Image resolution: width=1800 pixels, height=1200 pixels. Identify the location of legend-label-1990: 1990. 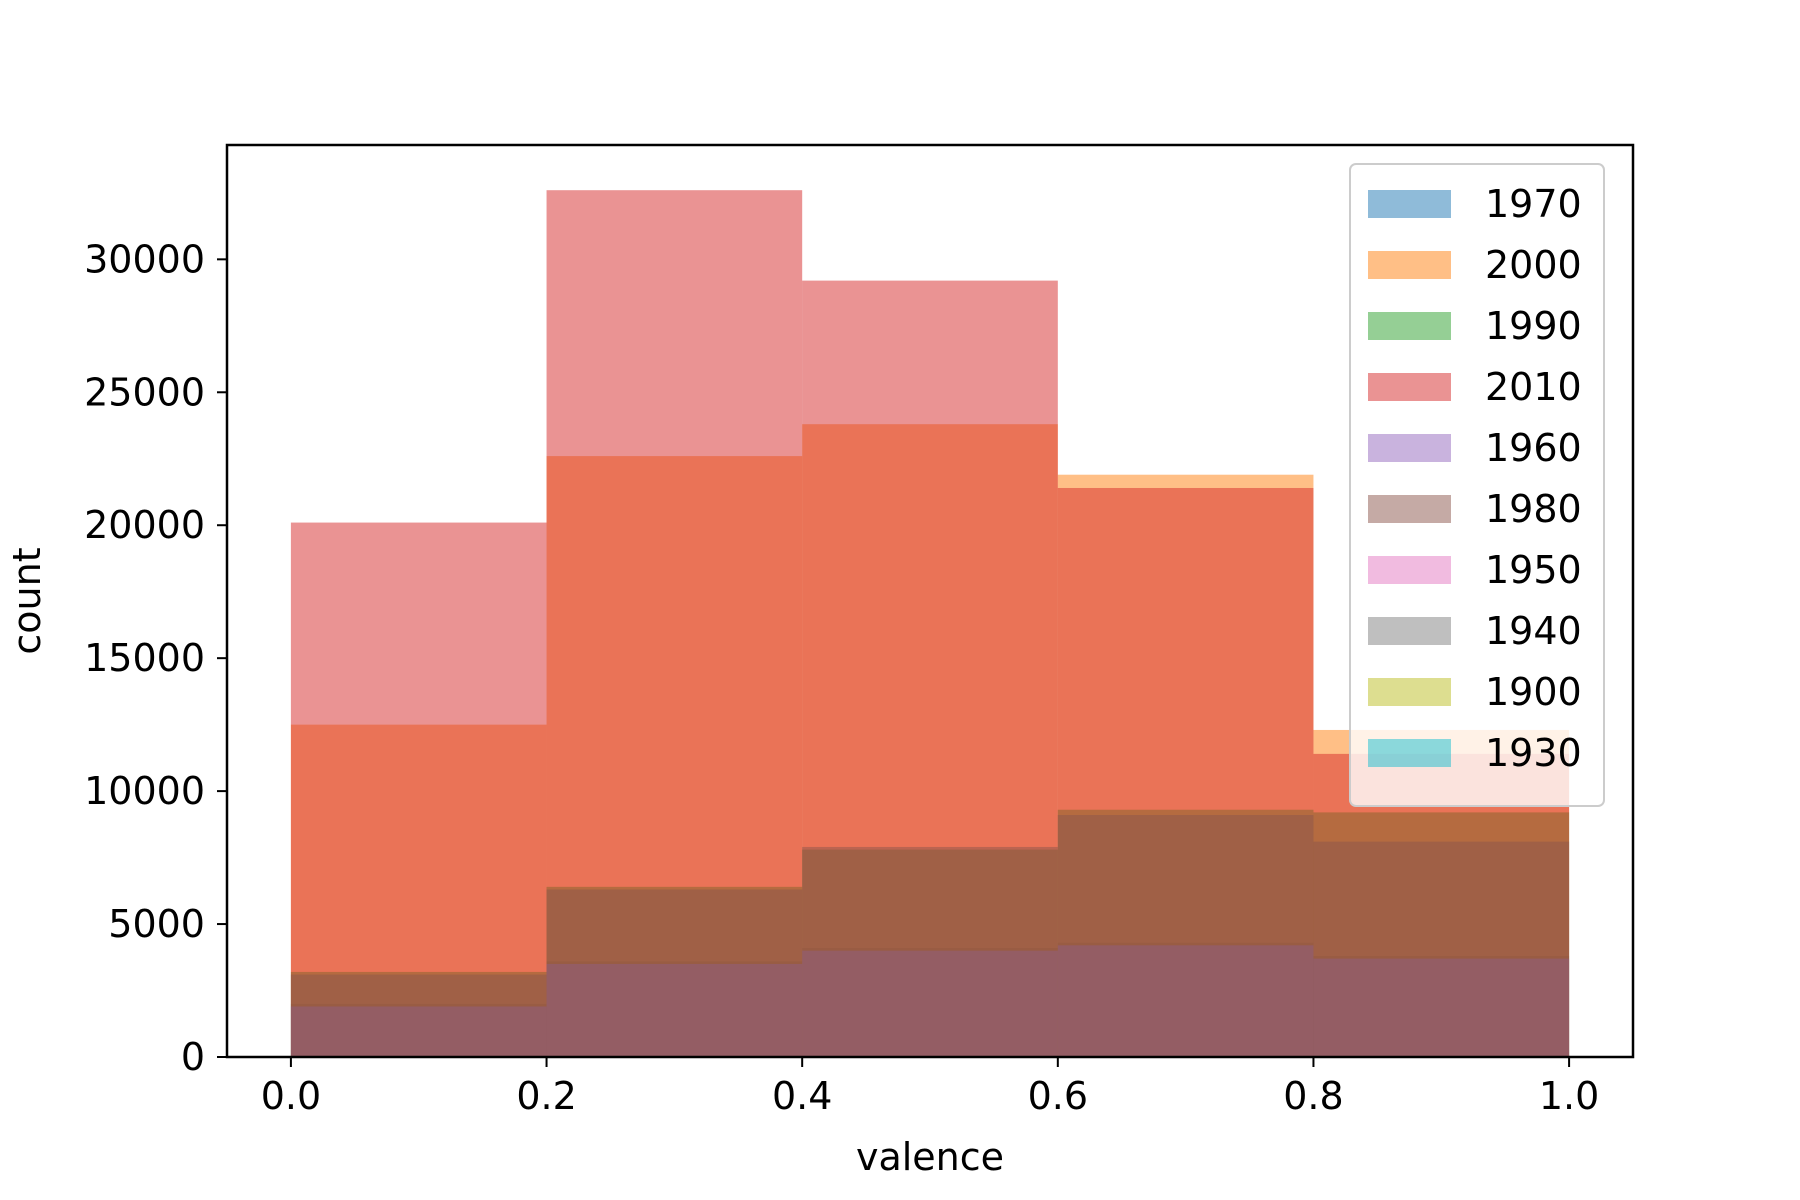
(1533, 326).